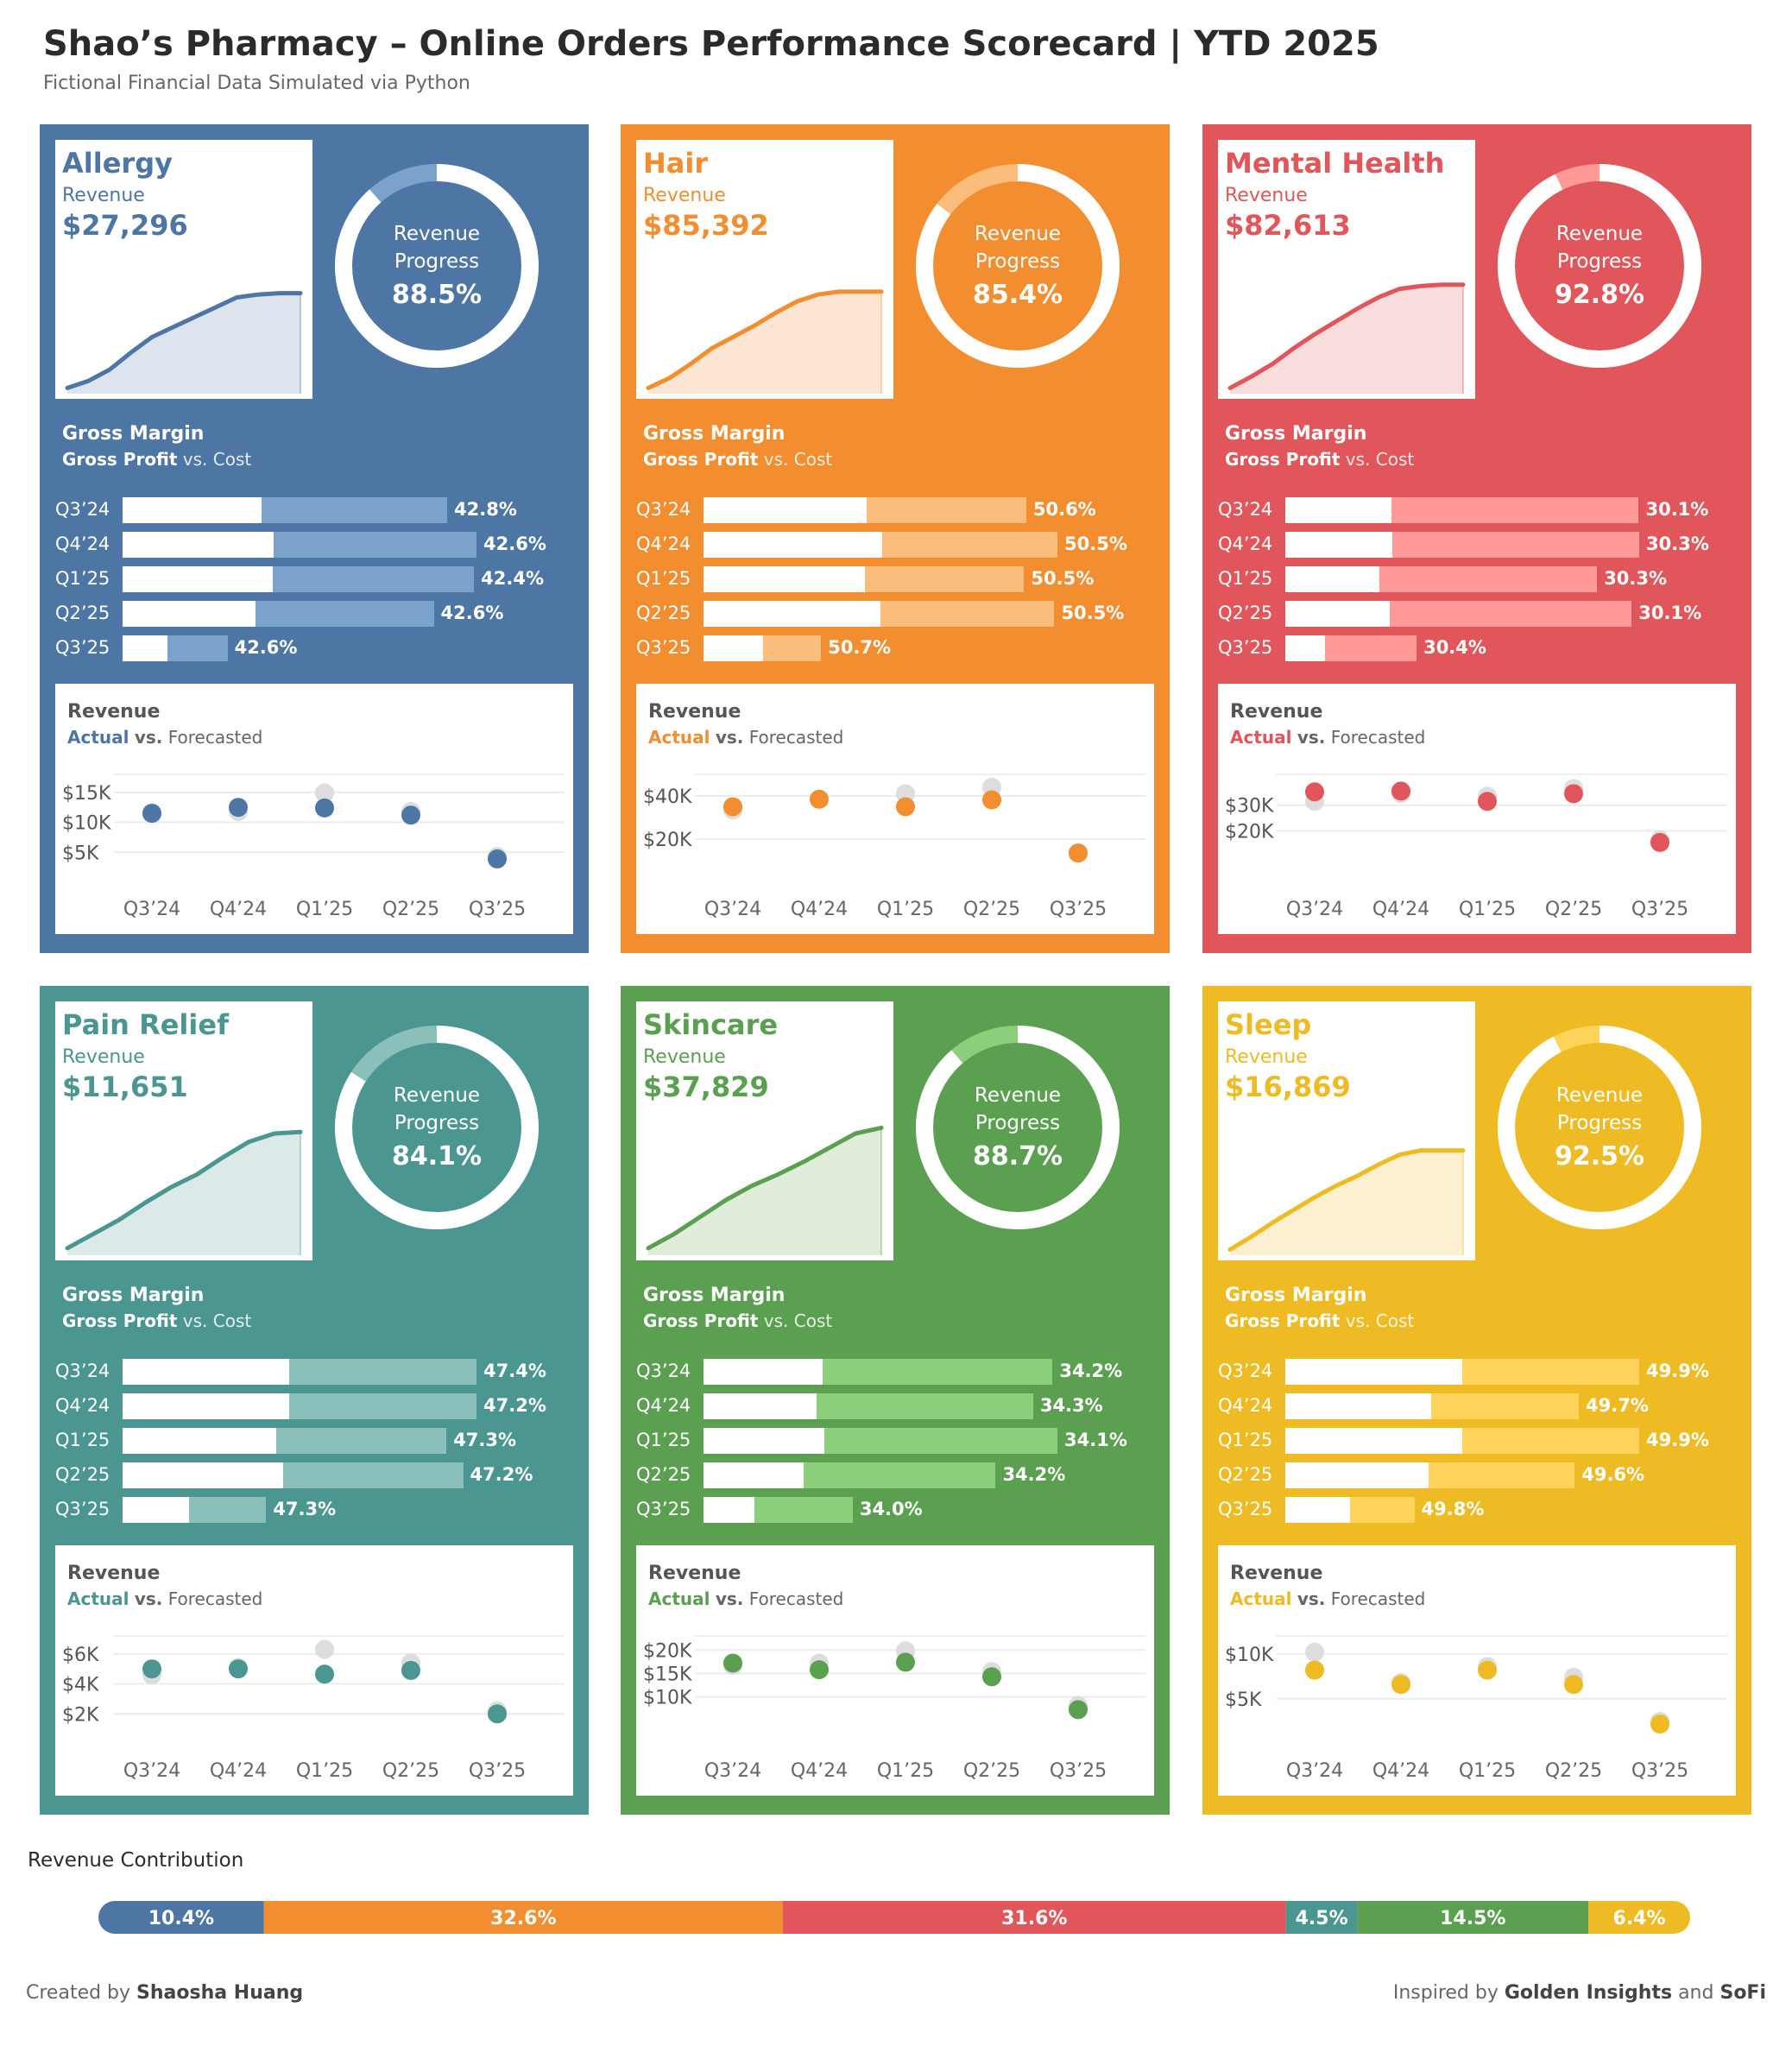 Image resolution: width=1792 pixels, height=2046 pixels. What do you see at coordinates (1018, 262) in the screenshot?
I see `progress-label-line2: Progress` at bounding box center [1018, 262].